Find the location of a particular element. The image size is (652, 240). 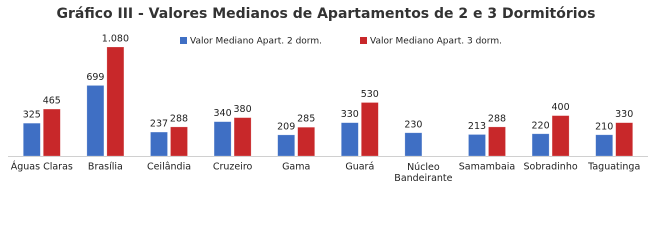

x-tick-label: Núcleo Bandeirante is located at coordinates (423, 173).